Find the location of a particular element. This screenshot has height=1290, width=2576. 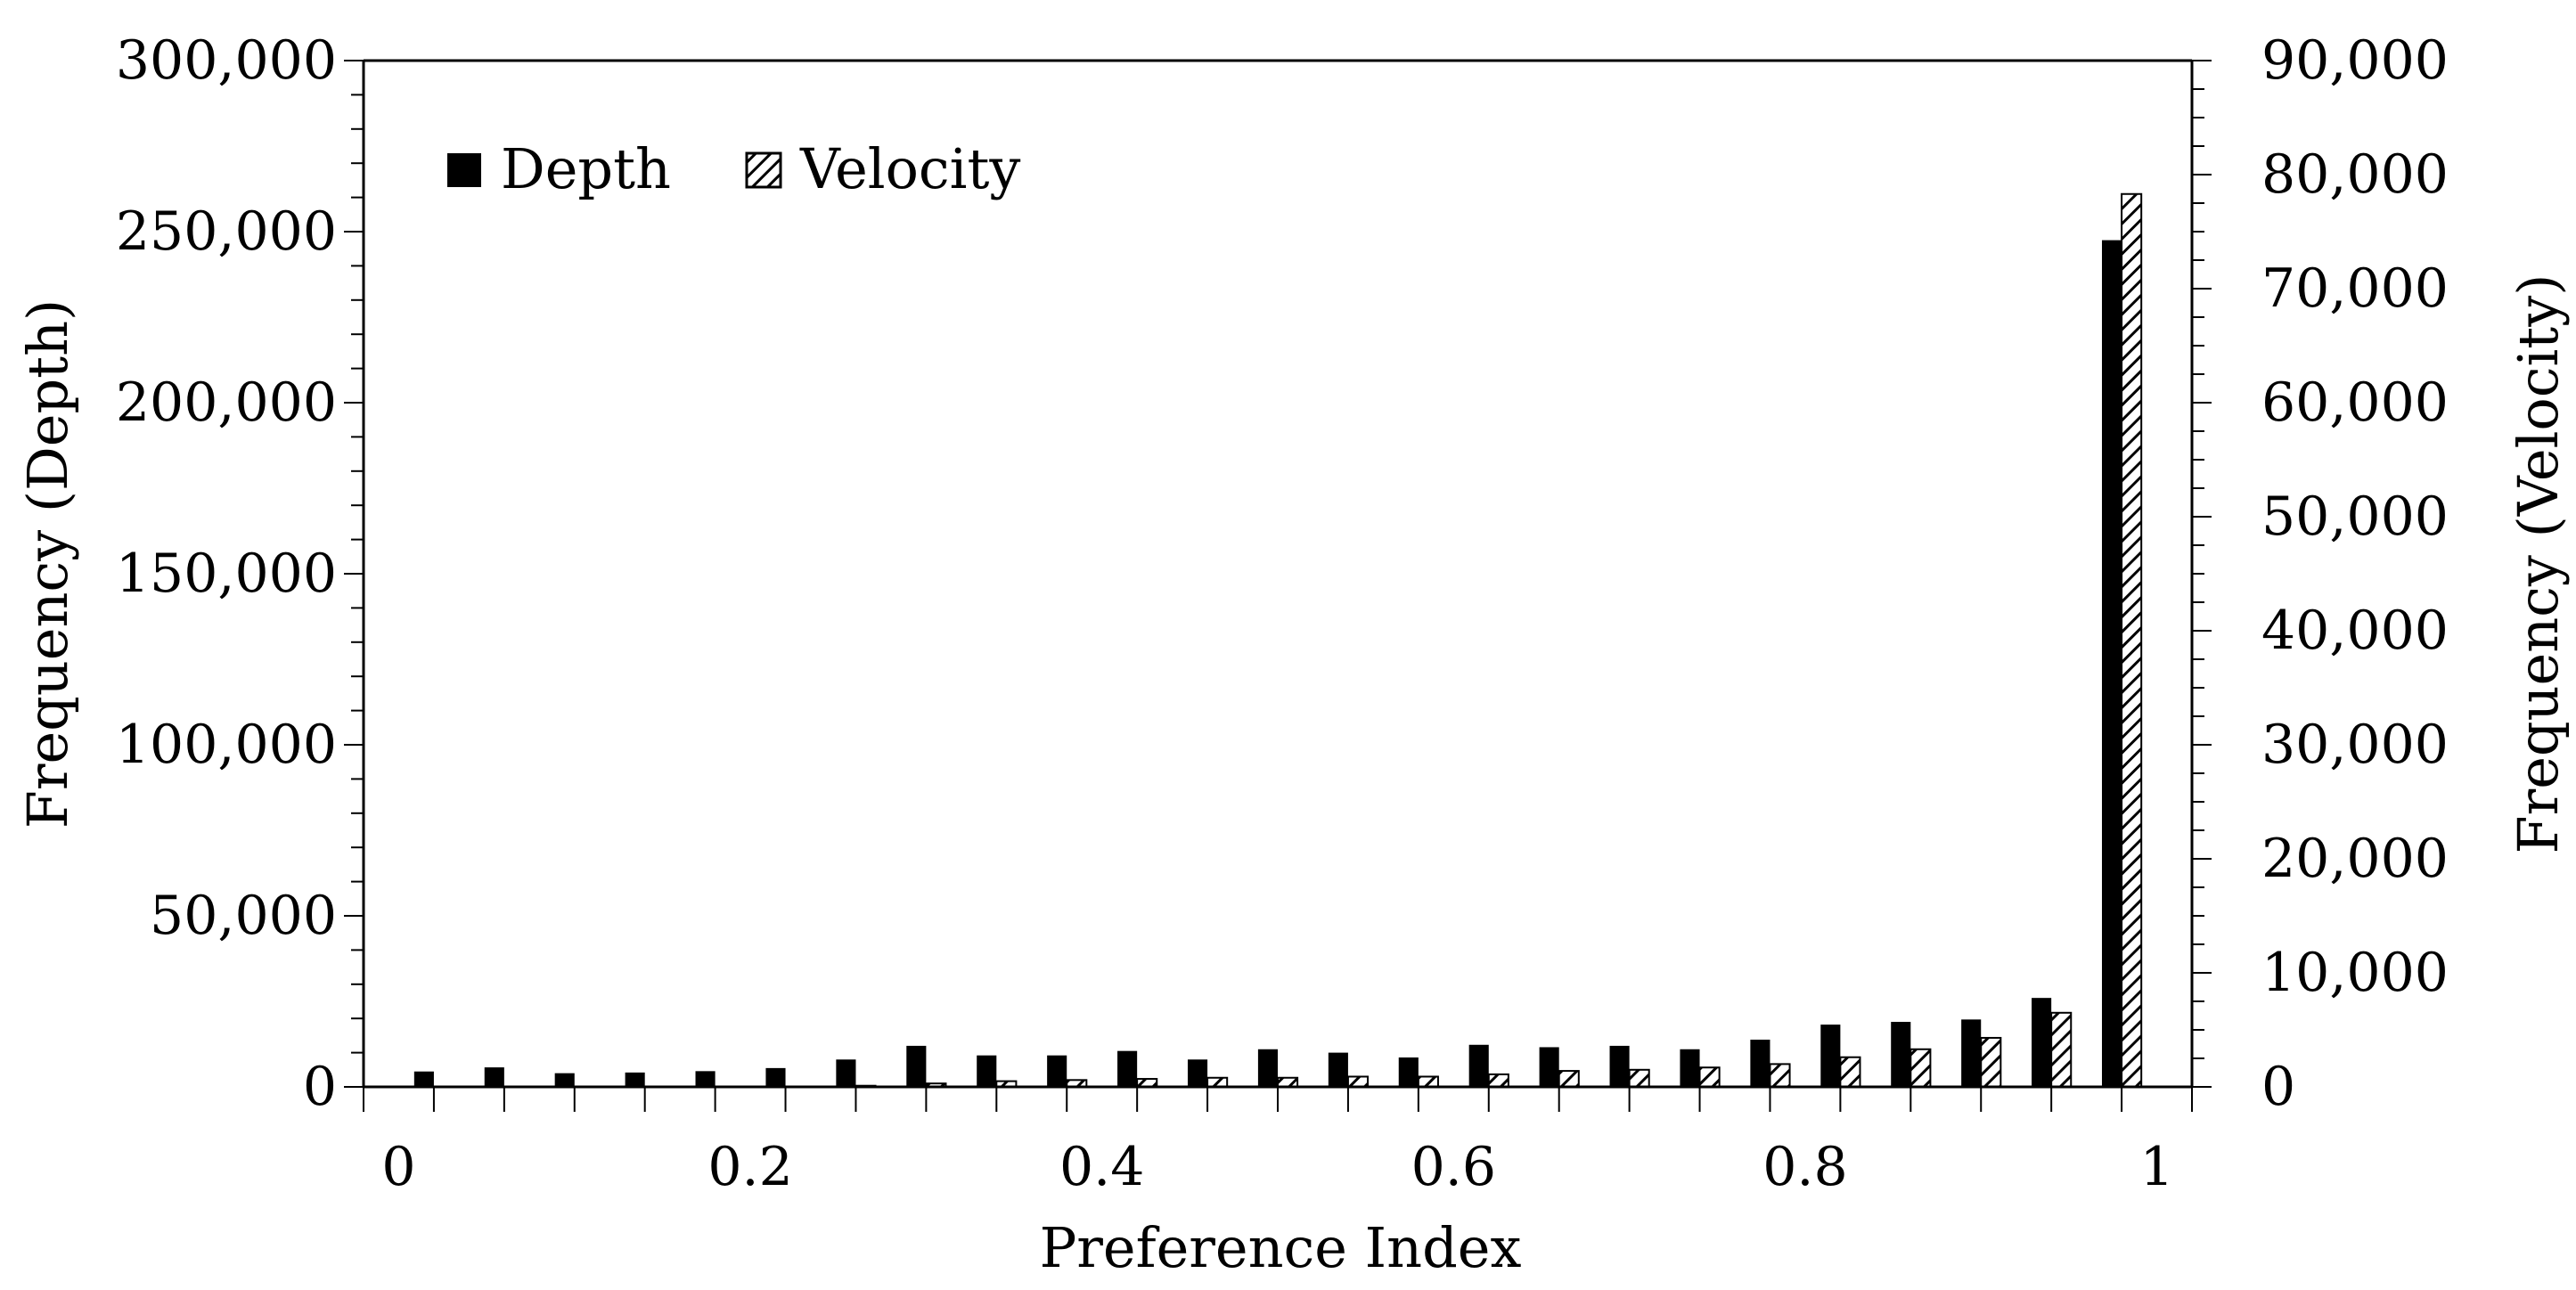

y-right-tick-label: 10,000 is located at coordinates (2355, 973).